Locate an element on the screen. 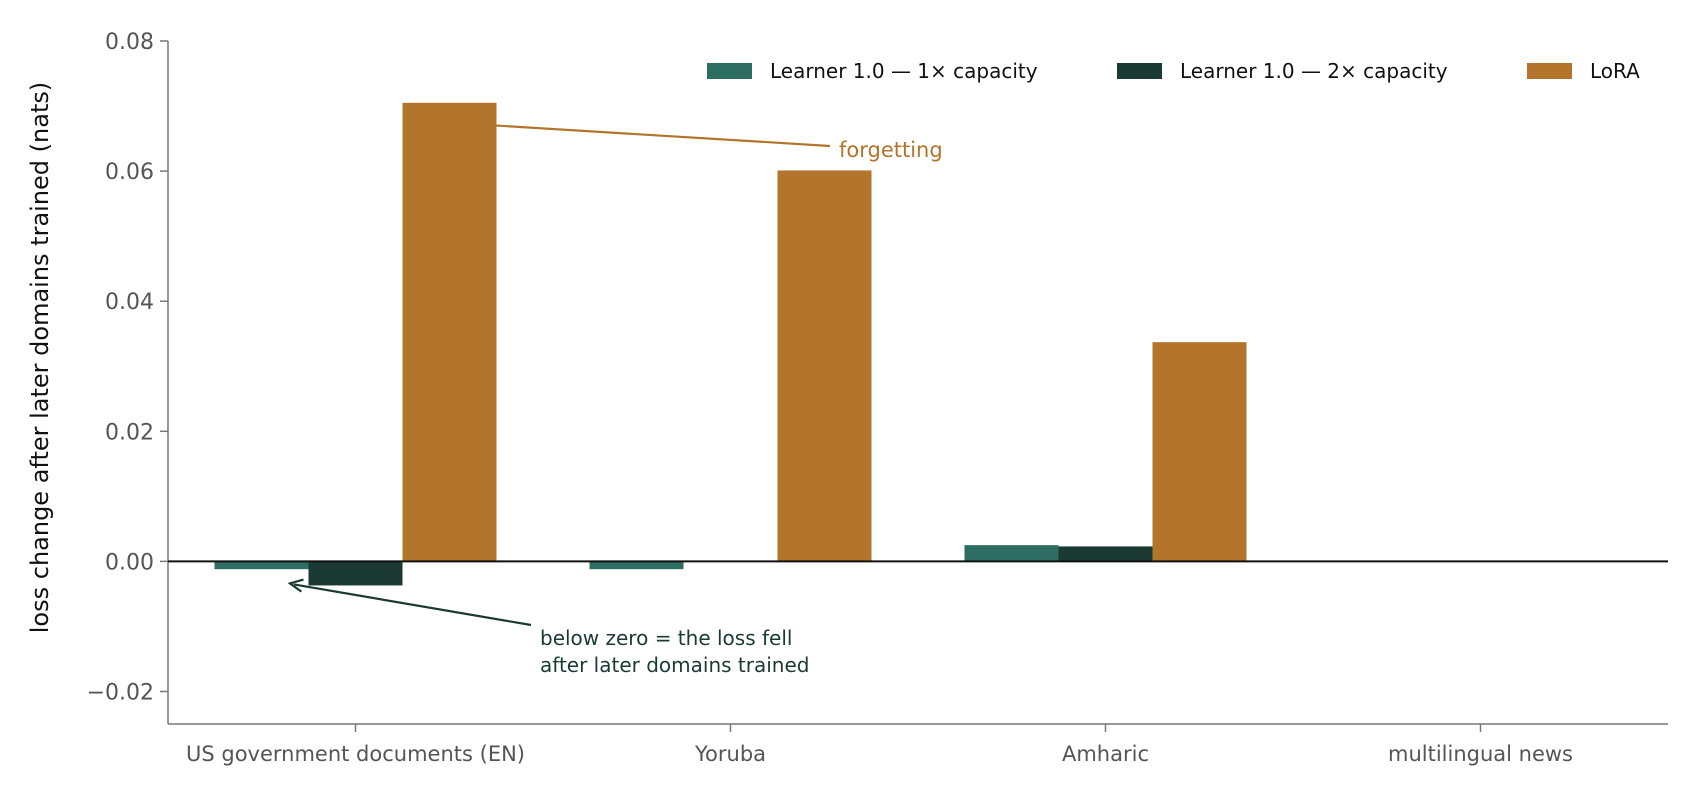  y-tick-label: 0.02 is located at coordinates (129, 432).